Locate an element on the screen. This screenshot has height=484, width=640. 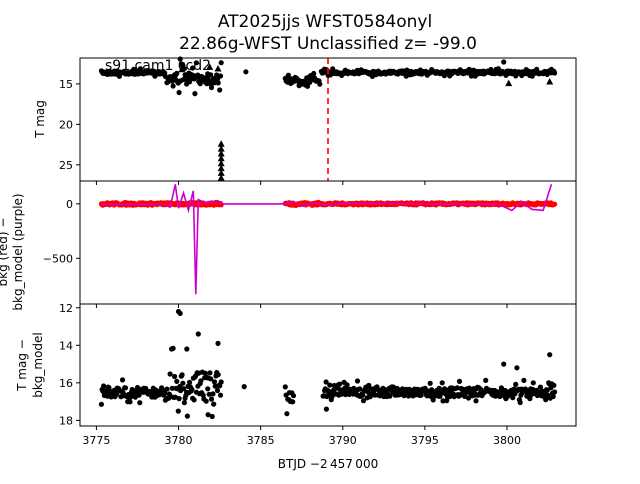
y-tick-label: 25 is located at coordinates (66, 165).